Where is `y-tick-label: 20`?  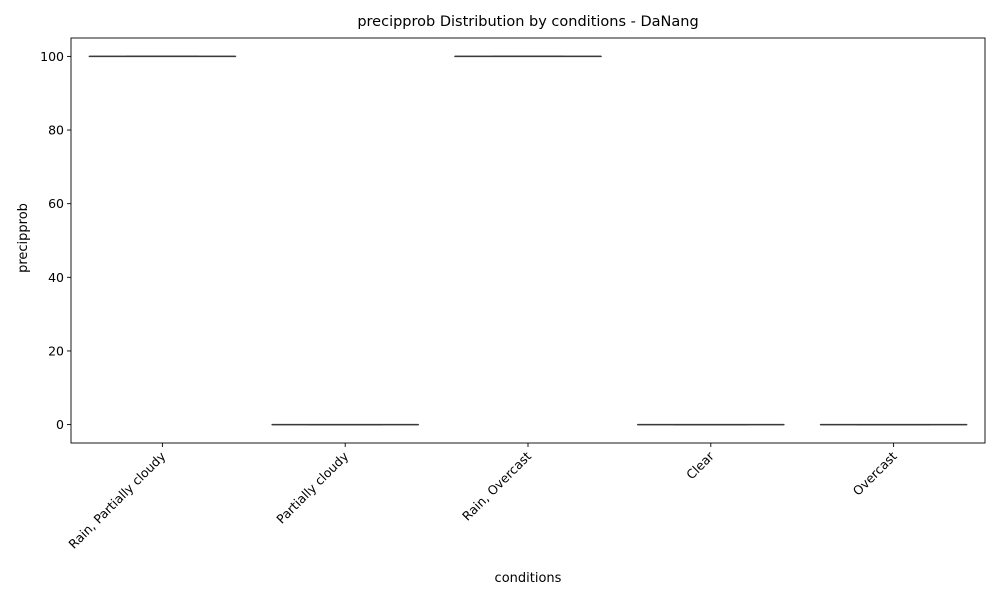 y-tick-label: 20 is located at coordinates (56, 350).